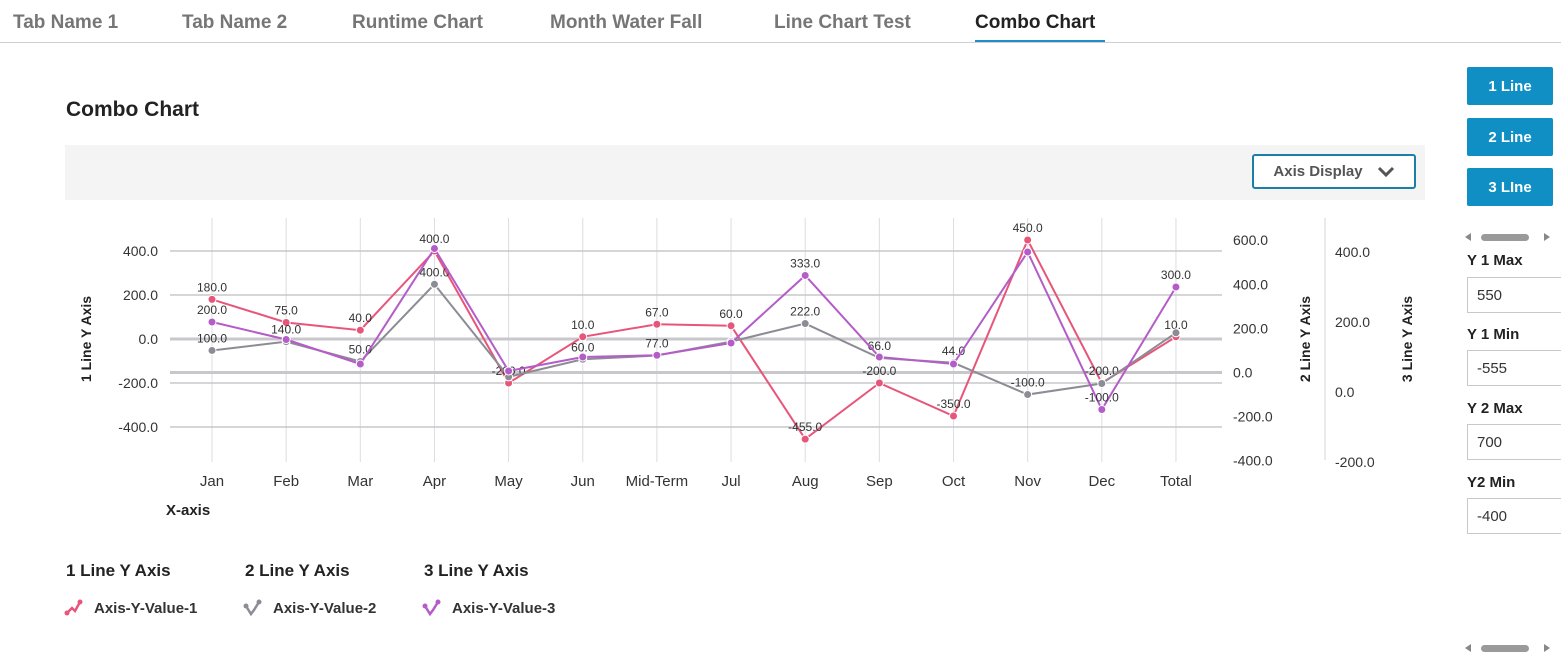  Describe the element at coordinates (504, 608) in the screenshot. I see `legend-item-3-label: Axis-Y-Value-3` at that location.